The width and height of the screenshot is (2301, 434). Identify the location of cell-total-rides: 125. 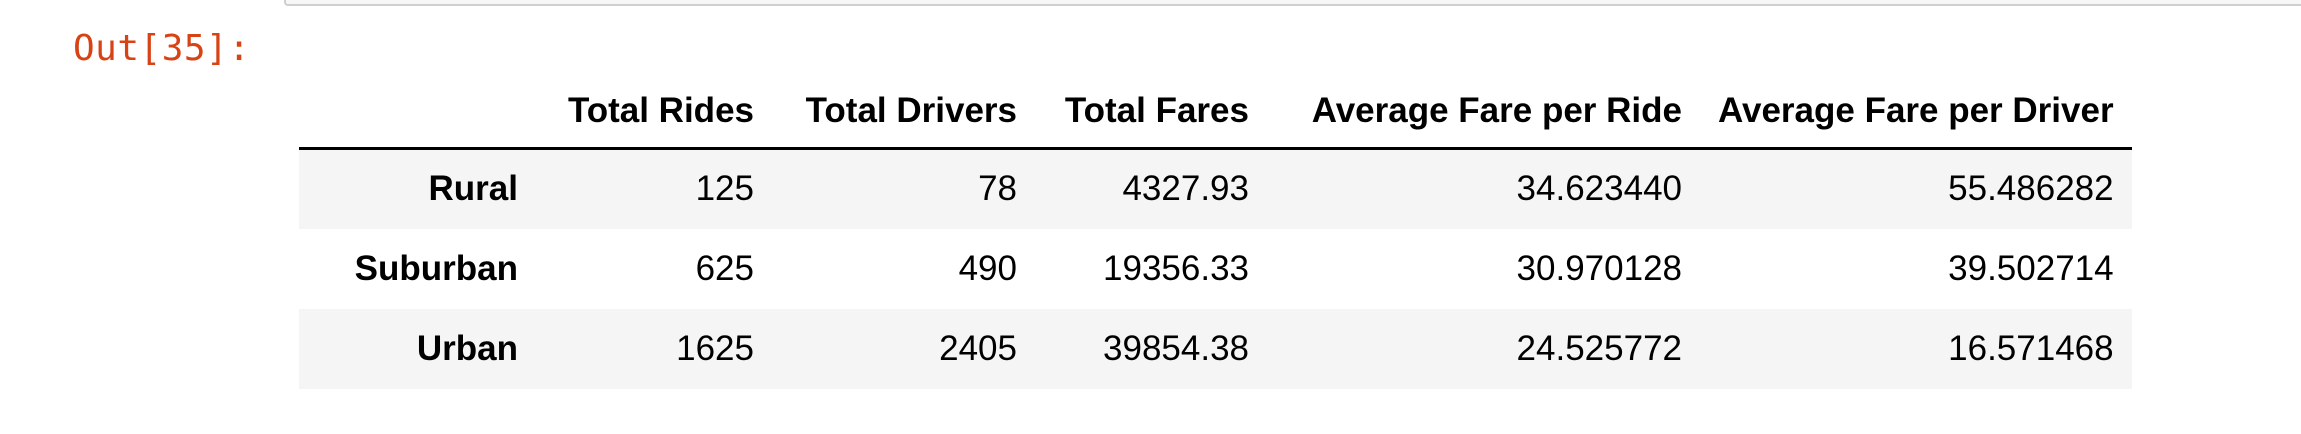
(724, 189).